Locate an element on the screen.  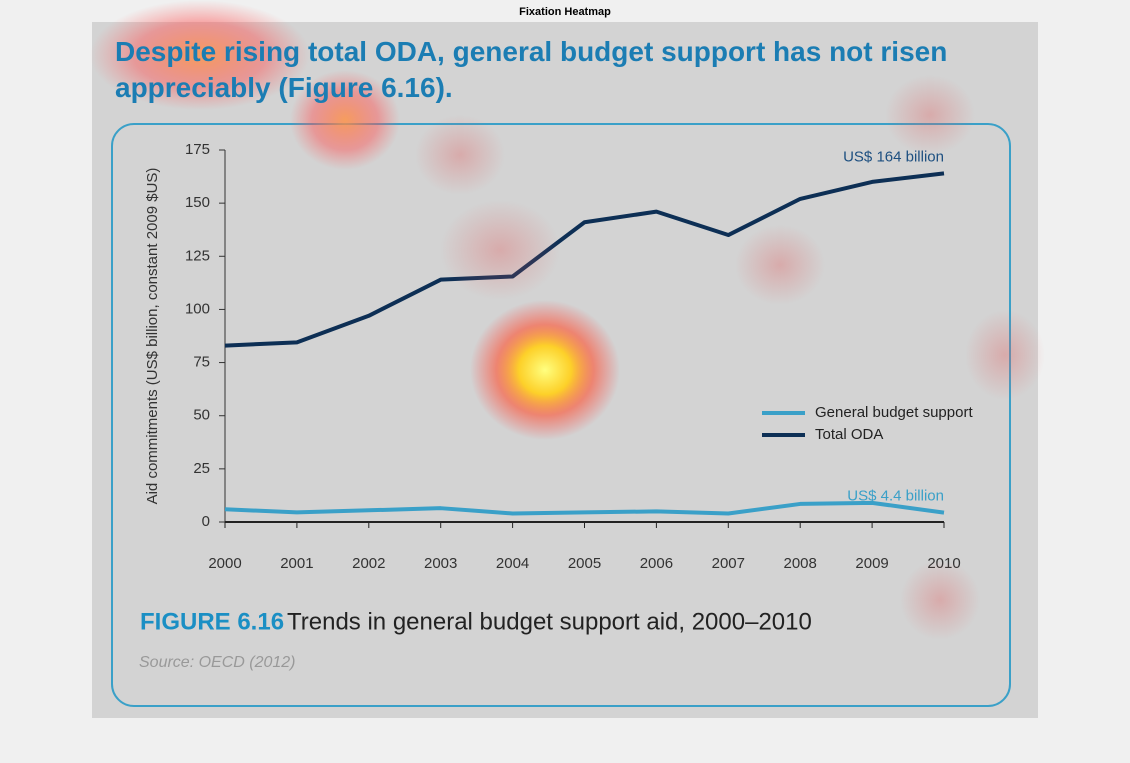
x-tick-label: 2009 is located at coordinates (871, 563).